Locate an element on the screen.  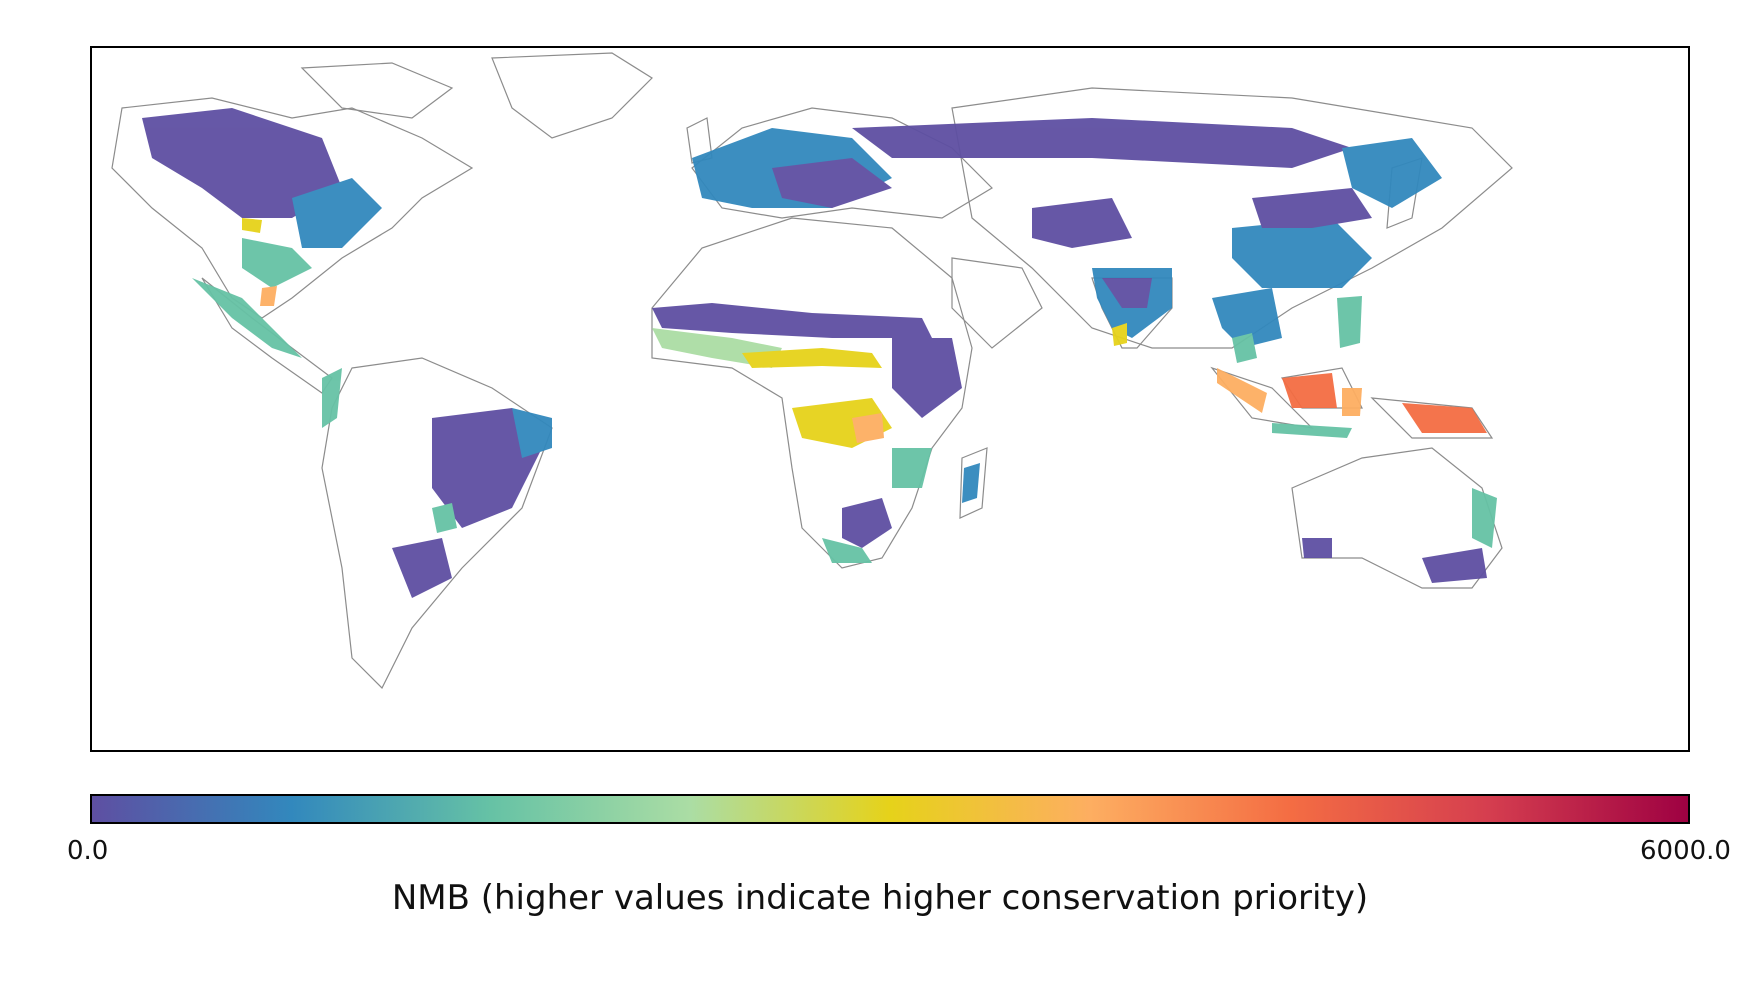
patch-australia-east is located at coordinates (1484, 518).